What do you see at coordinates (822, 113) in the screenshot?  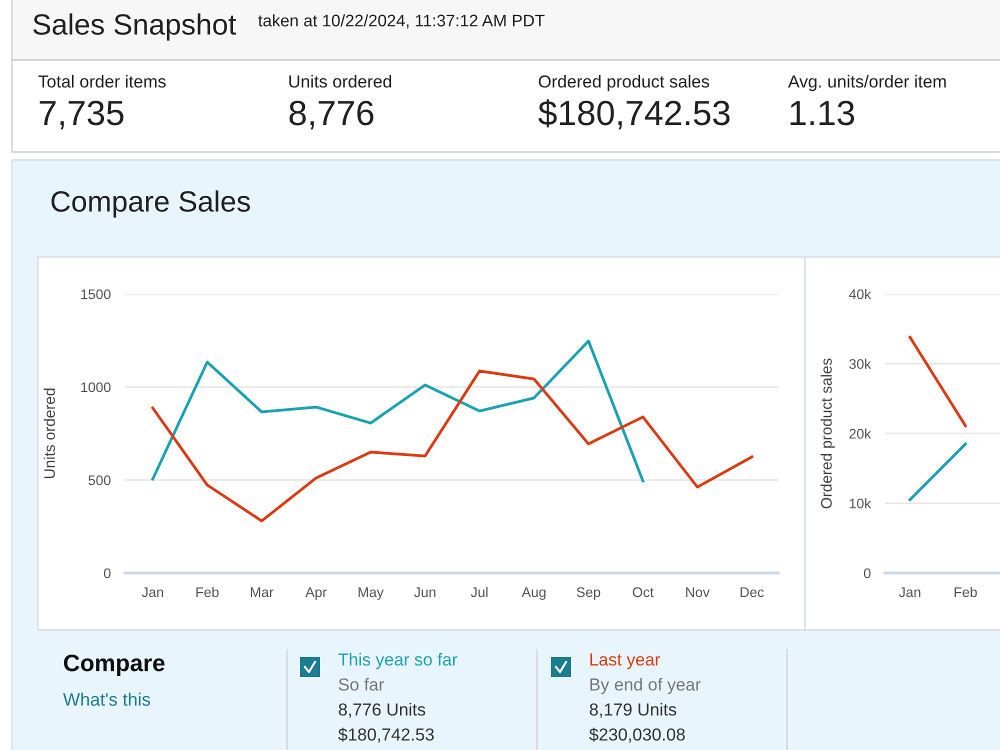 I see `text: 1.13` at bounding box center [822, 113].